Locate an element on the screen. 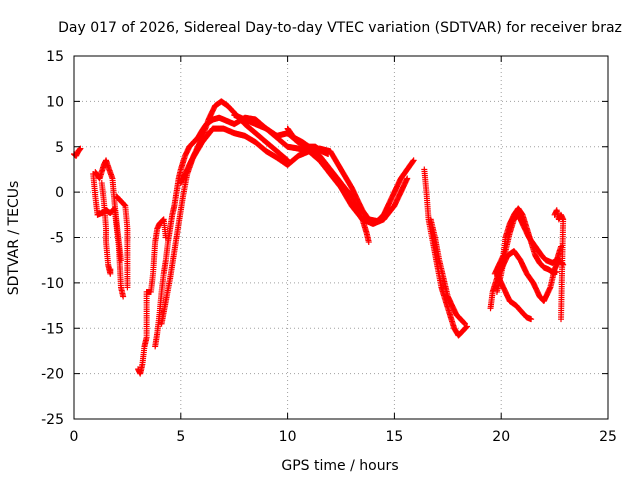 The image size is (640, 480). x-tick-label: 20 is located at coordinates (501, 437).